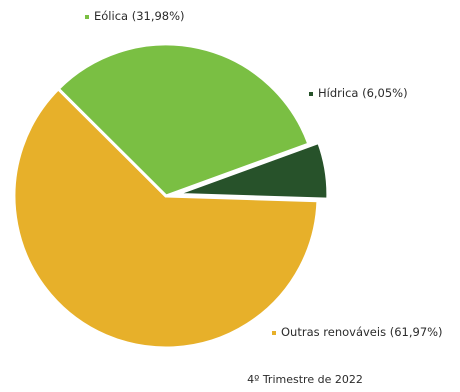  I want to click on pie-slice-hidrica, so click(252, 170).